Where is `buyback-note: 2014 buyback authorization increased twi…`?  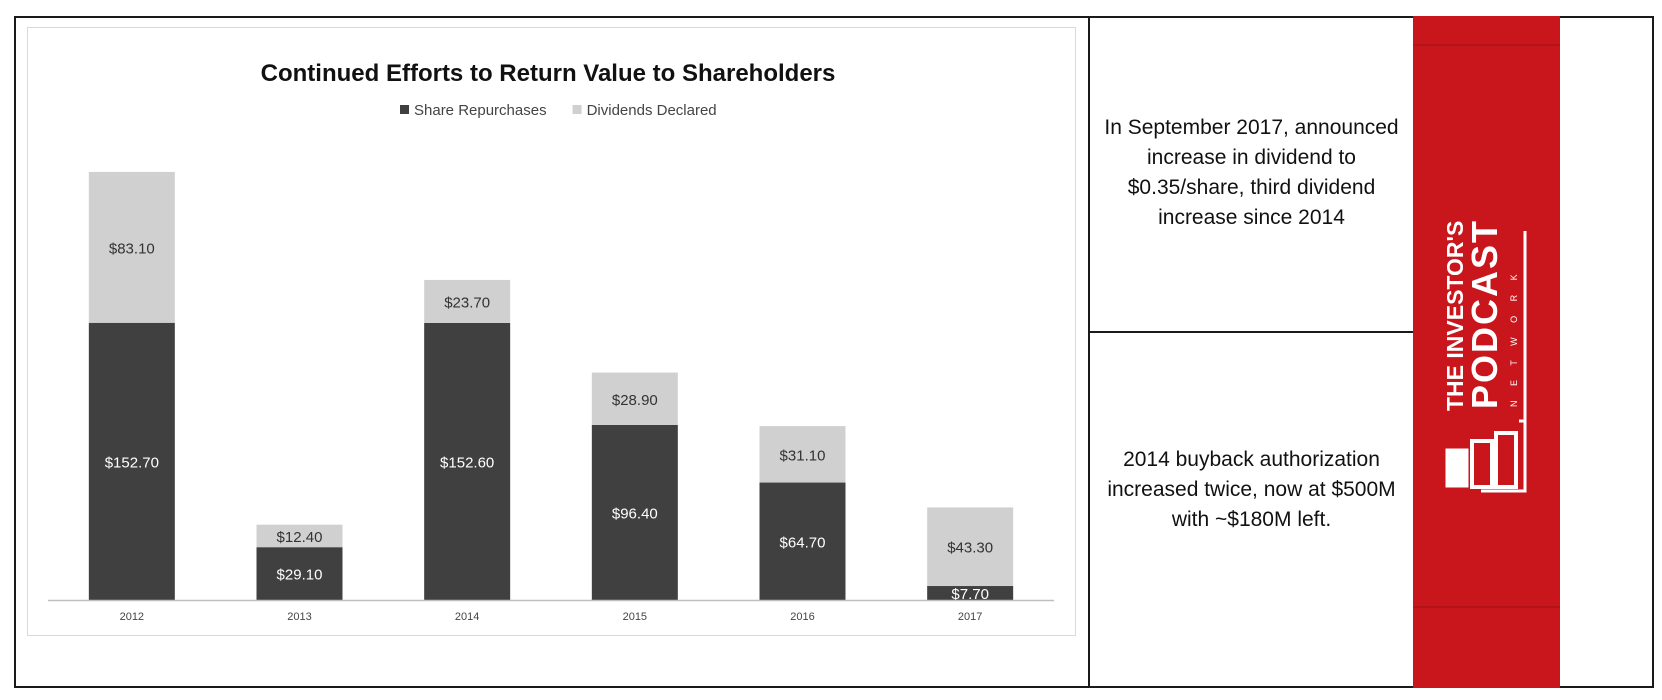 buyback-note: 2014 buyback authorization increased twi… is located at coordinates (1251, 489).